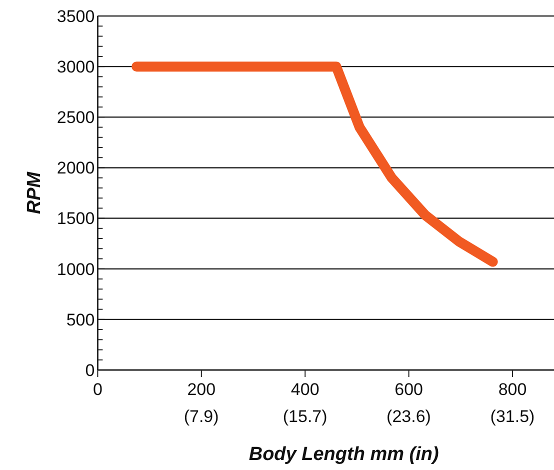 This screenshot has width=554, height=470. I want to click on y-tick-label: 2000, so click(75, 168).